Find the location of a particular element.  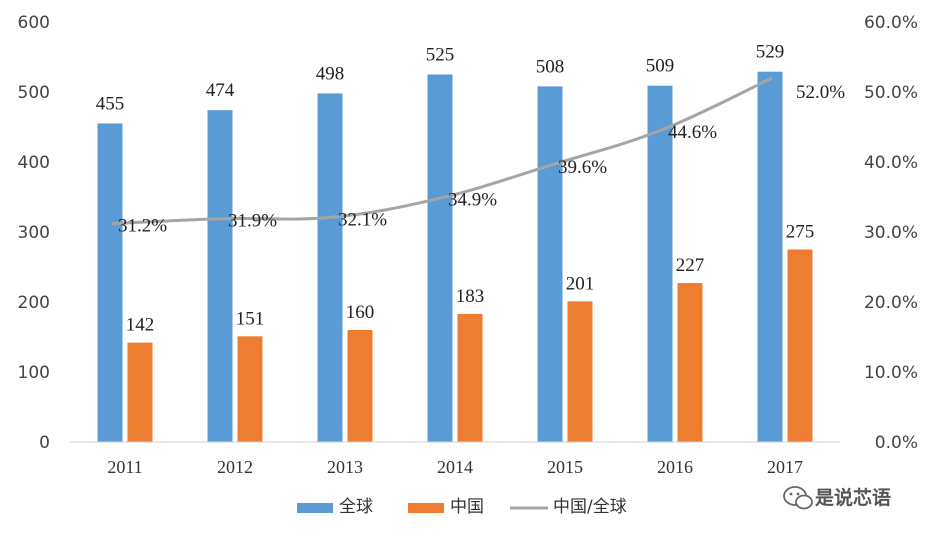

data-label-global: 498 is located at coordinates (330, 73).